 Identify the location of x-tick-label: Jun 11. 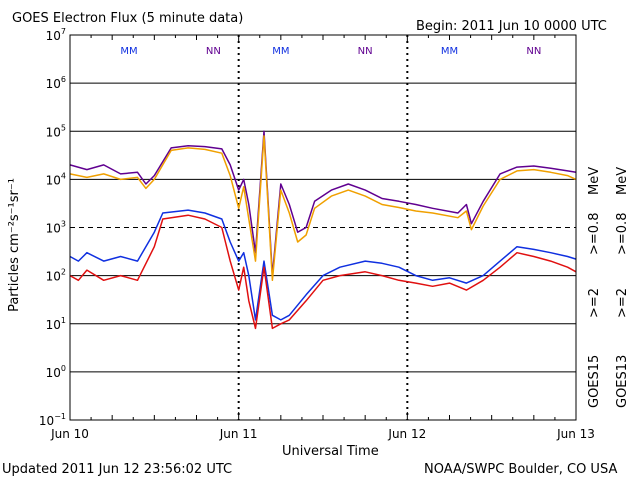
(238, 434).